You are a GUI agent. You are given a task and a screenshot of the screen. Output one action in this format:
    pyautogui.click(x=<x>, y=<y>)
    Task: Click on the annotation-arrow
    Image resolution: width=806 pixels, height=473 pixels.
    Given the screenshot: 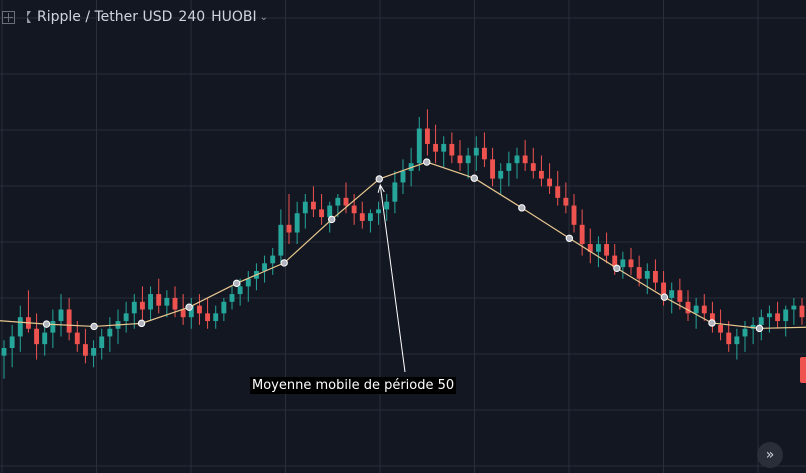 What is the action you would take?
    pyautogui.click(x=391, y=278)
    